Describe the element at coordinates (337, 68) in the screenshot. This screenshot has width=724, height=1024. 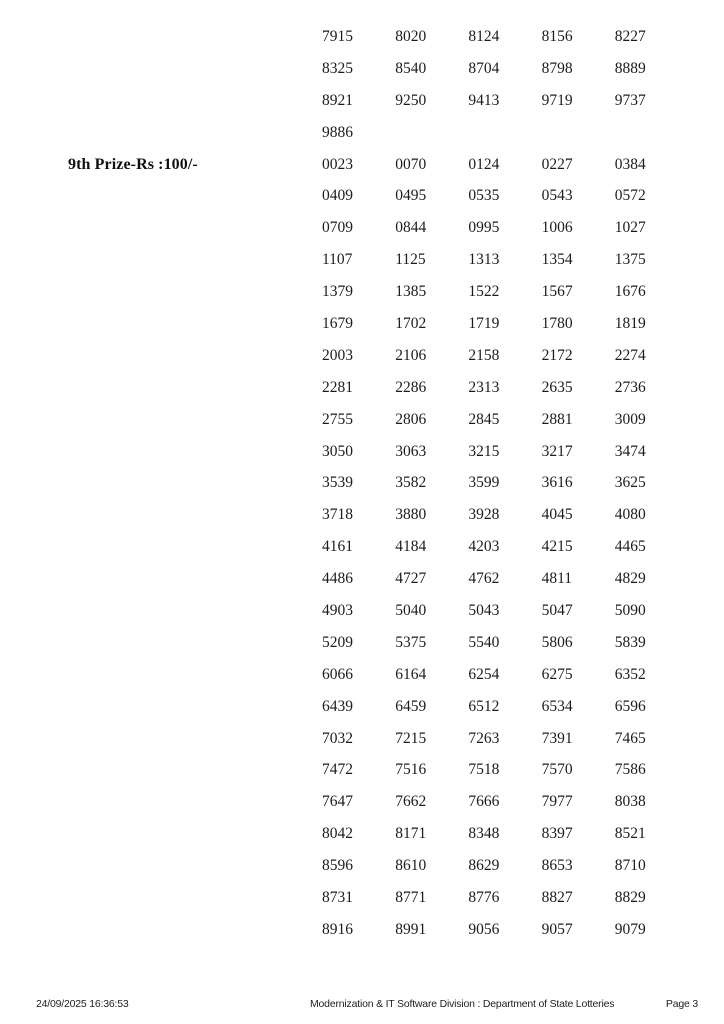
I see `draw-number: 8325` at that location.